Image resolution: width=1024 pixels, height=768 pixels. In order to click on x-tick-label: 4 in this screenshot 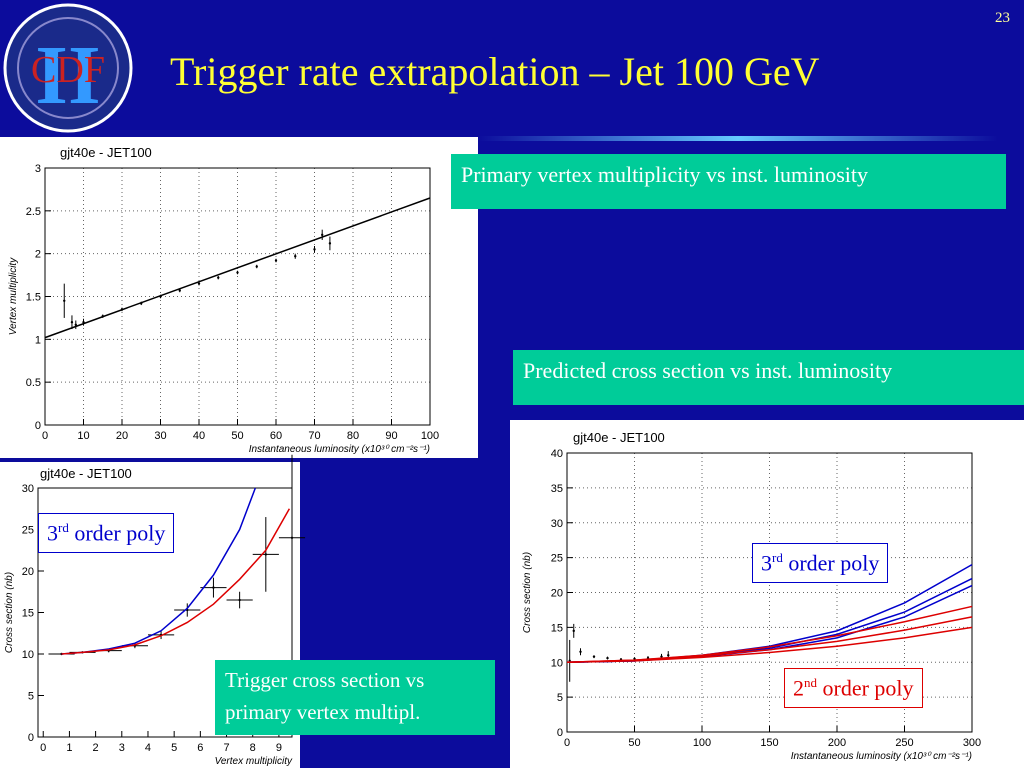, I will do `click(148, 748)`.